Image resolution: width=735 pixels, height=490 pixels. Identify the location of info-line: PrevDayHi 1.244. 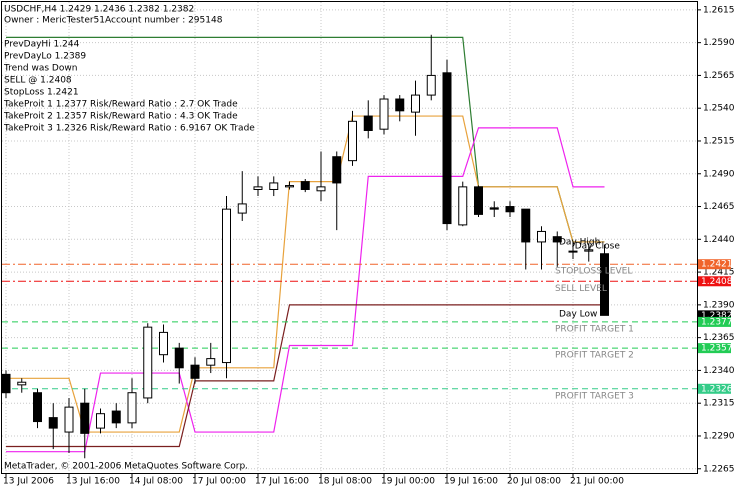
(42, 45).